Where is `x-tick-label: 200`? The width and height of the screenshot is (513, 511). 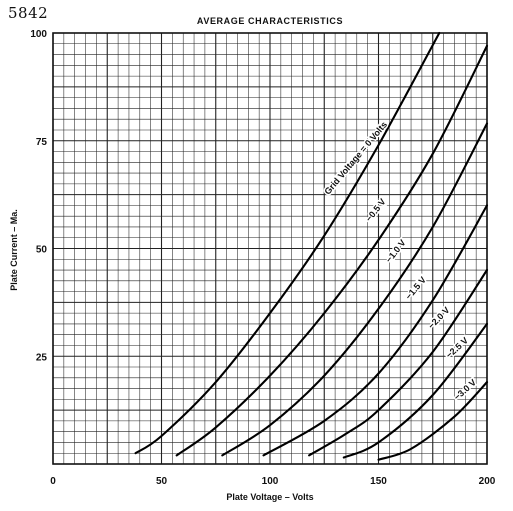
x-tick-label: 200 is located at coordinates (487, 481).